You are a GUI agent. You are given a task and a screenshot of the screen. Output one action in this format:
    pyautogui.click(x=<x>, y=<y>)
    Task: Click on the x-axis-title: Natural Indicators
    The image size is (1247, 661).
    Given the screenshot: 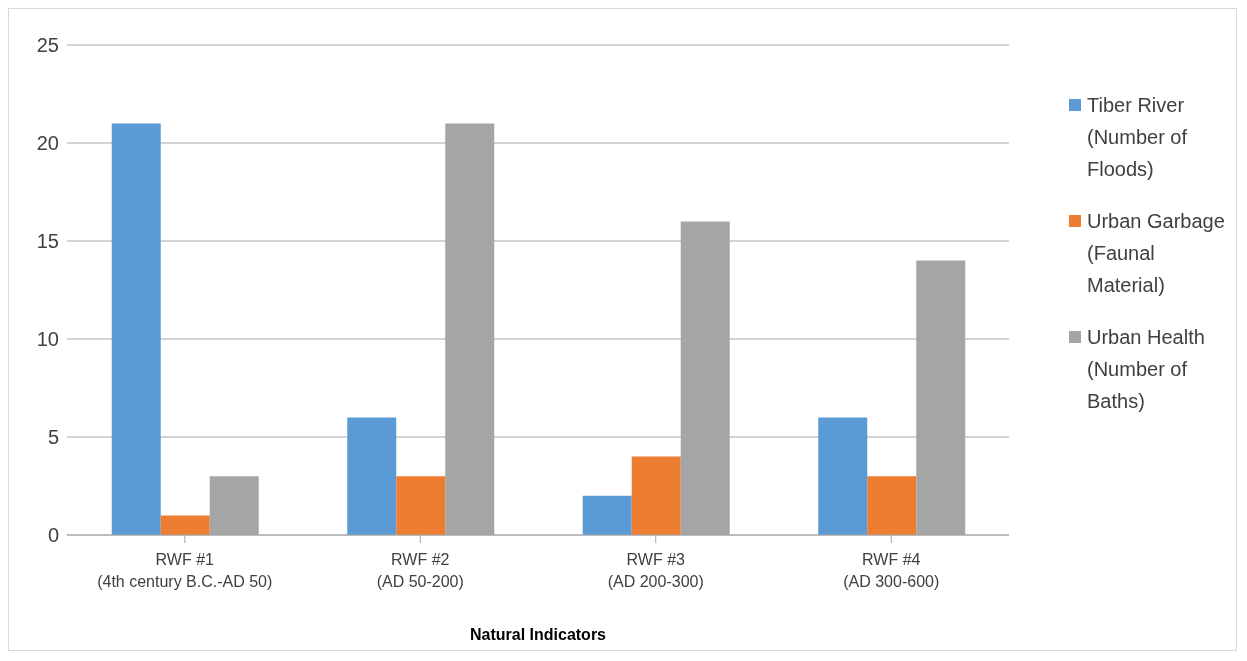 What is the action you would take?
    pyautogui.click(x=538, y=634)
    